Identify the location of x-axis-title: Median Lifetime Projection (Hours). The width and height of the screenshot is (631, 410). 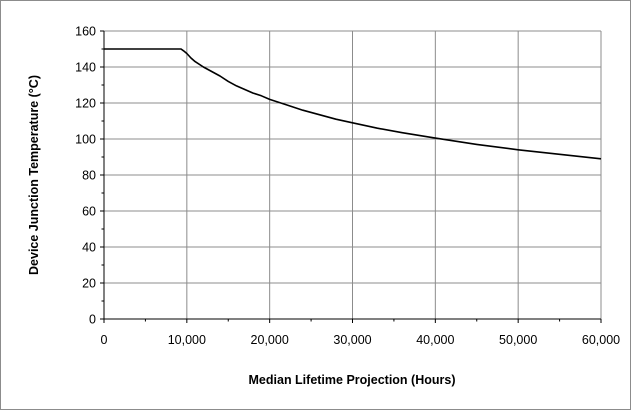
(352, 380).